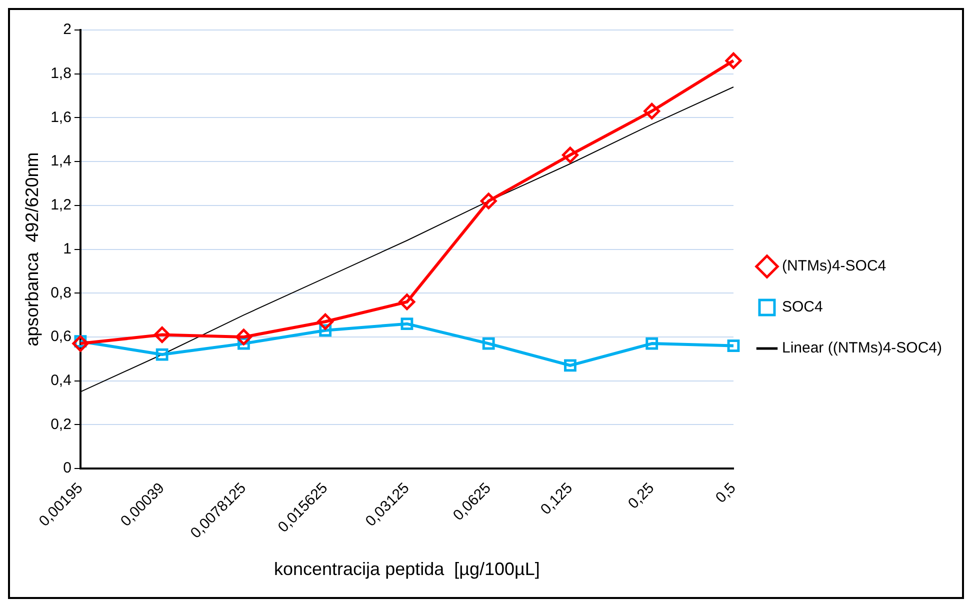 The height and width of the screenshot is (609, 974). Describe the element at coordinates (61, 293) in the screenshot. I see `y-tick-label: 0,8` at that location.